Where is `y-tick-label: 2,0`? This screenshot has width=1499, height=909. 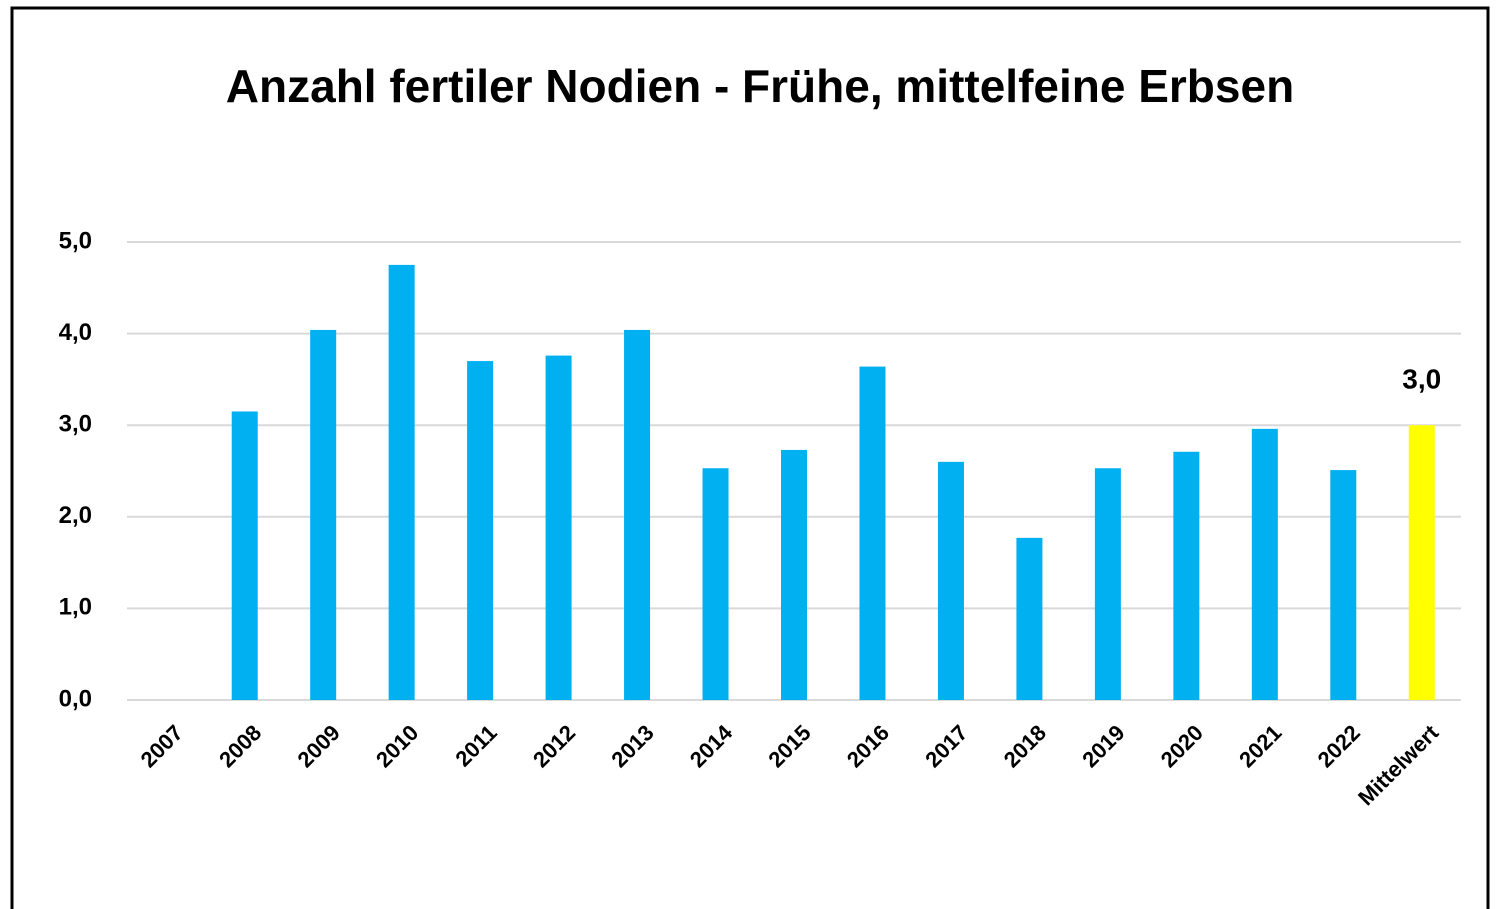 y-tick-label: 2,0 is located at coordinates (75, 515).